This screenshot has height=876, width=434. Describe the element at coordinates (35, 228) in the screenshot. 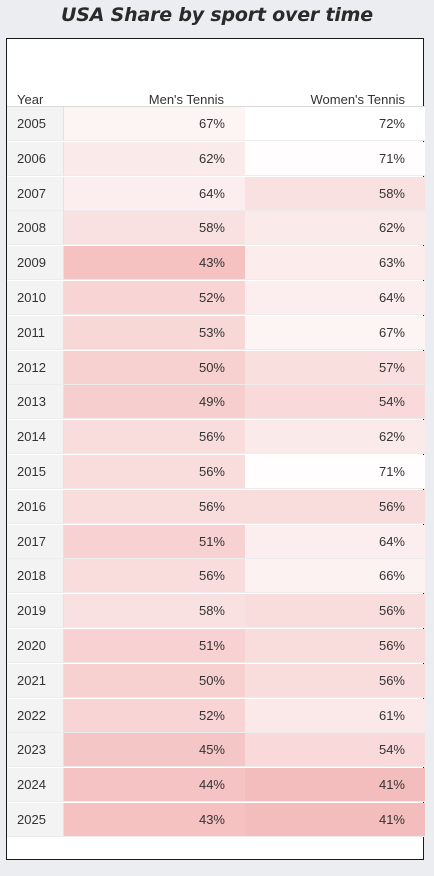

I see `year-cell: 2008` at that location.